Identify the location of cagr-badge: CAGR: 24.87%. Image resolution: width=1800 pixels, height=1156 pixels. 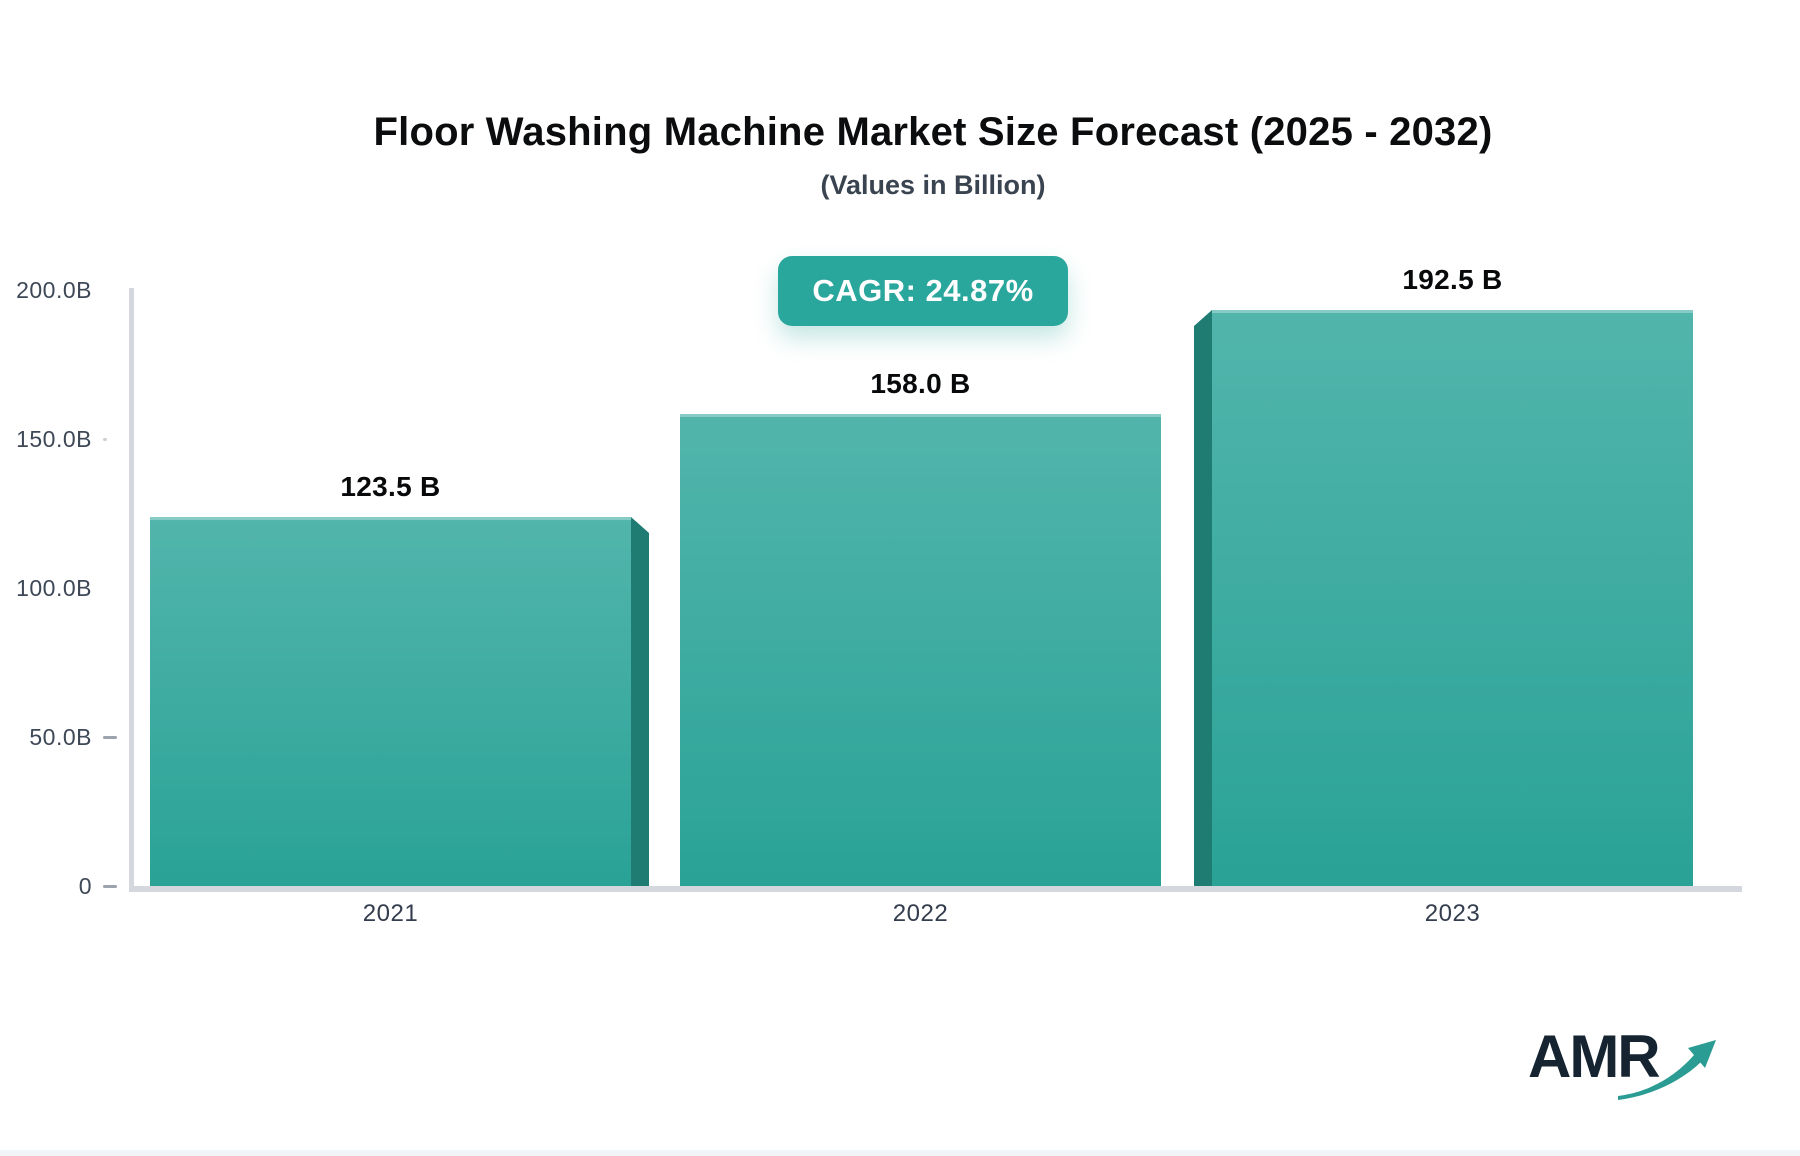
(923, 291).